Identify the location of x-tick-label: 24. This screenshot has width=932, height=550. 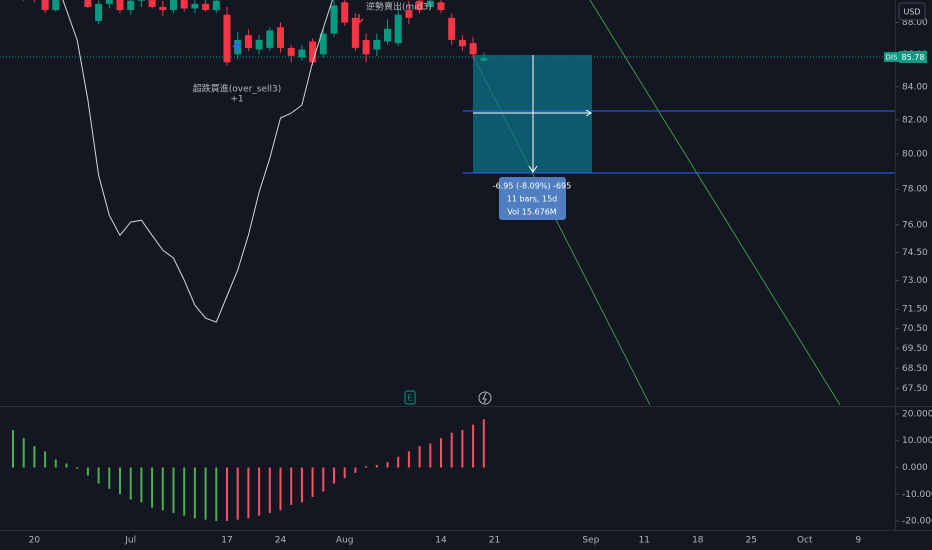
(281, 541).